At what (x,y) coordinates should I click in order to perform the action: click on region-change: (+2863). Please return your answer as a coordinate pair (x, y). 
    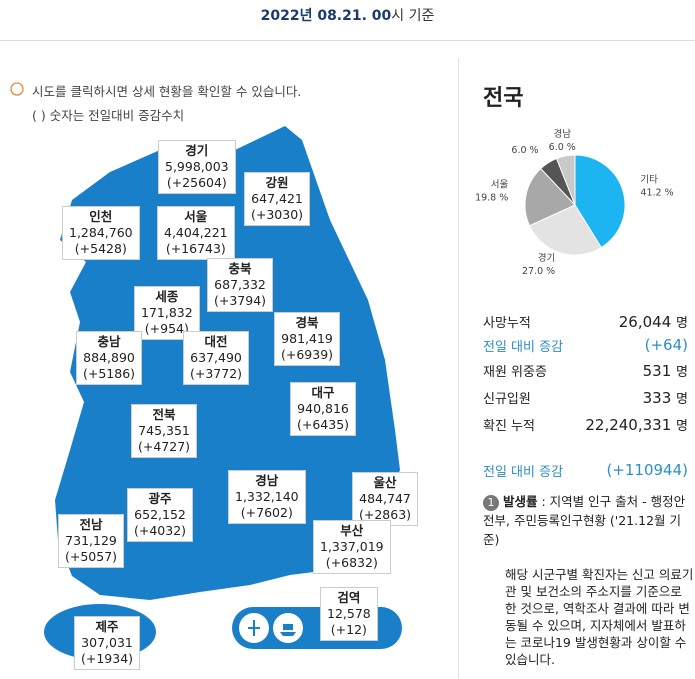
    Looking at the image, I should click on (385, 514).